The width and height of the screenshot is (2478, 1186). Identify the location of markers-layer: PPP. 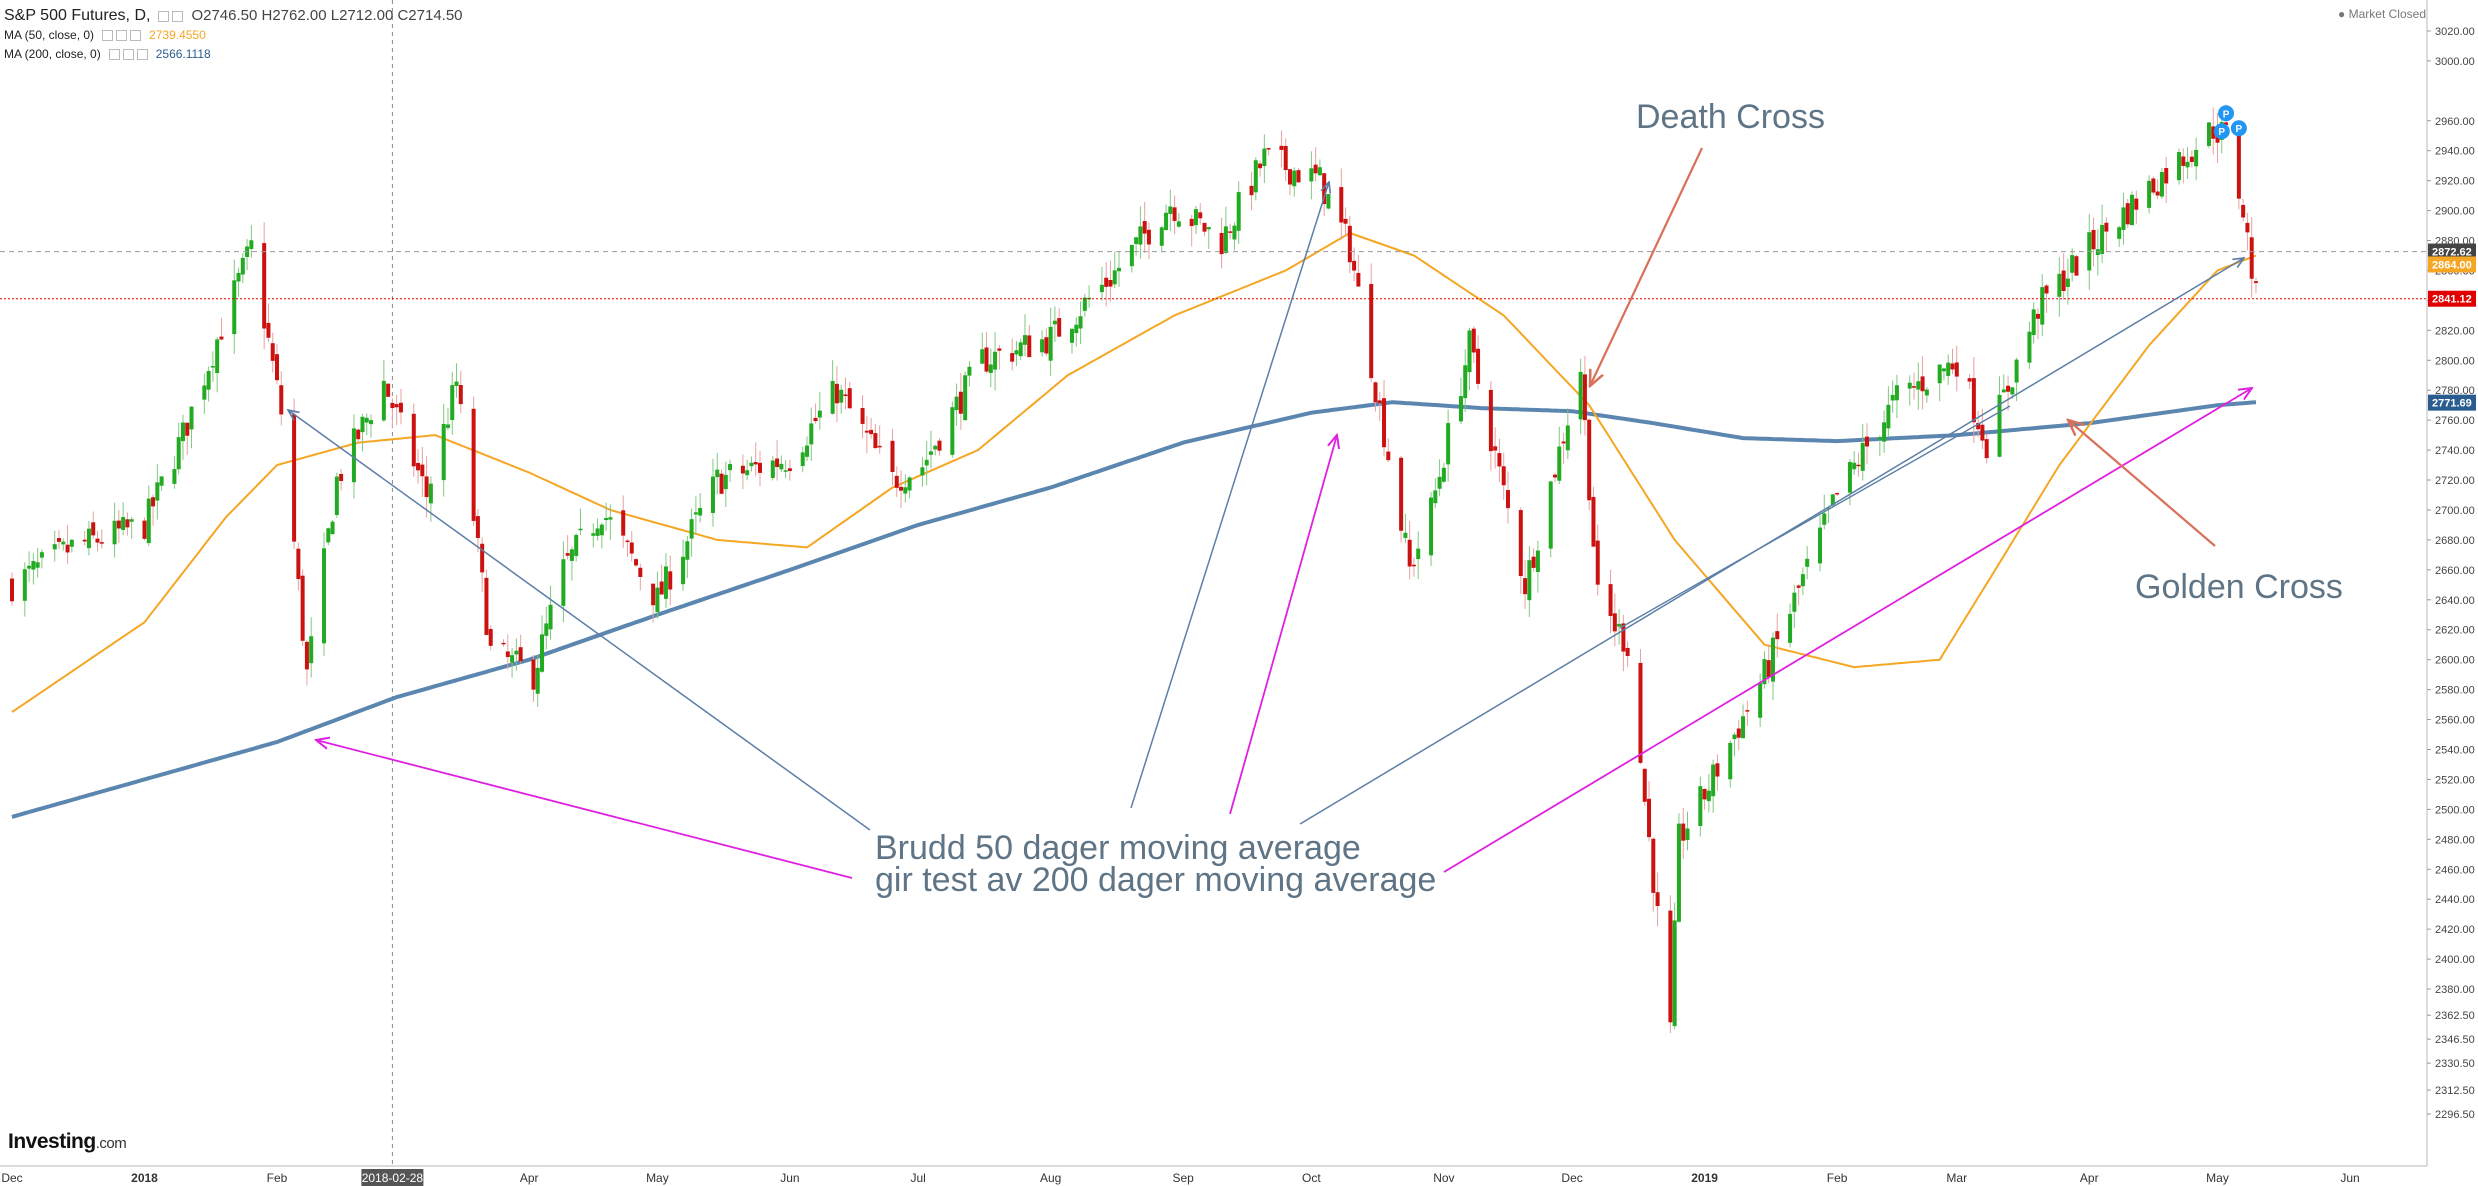
(2230, 122).